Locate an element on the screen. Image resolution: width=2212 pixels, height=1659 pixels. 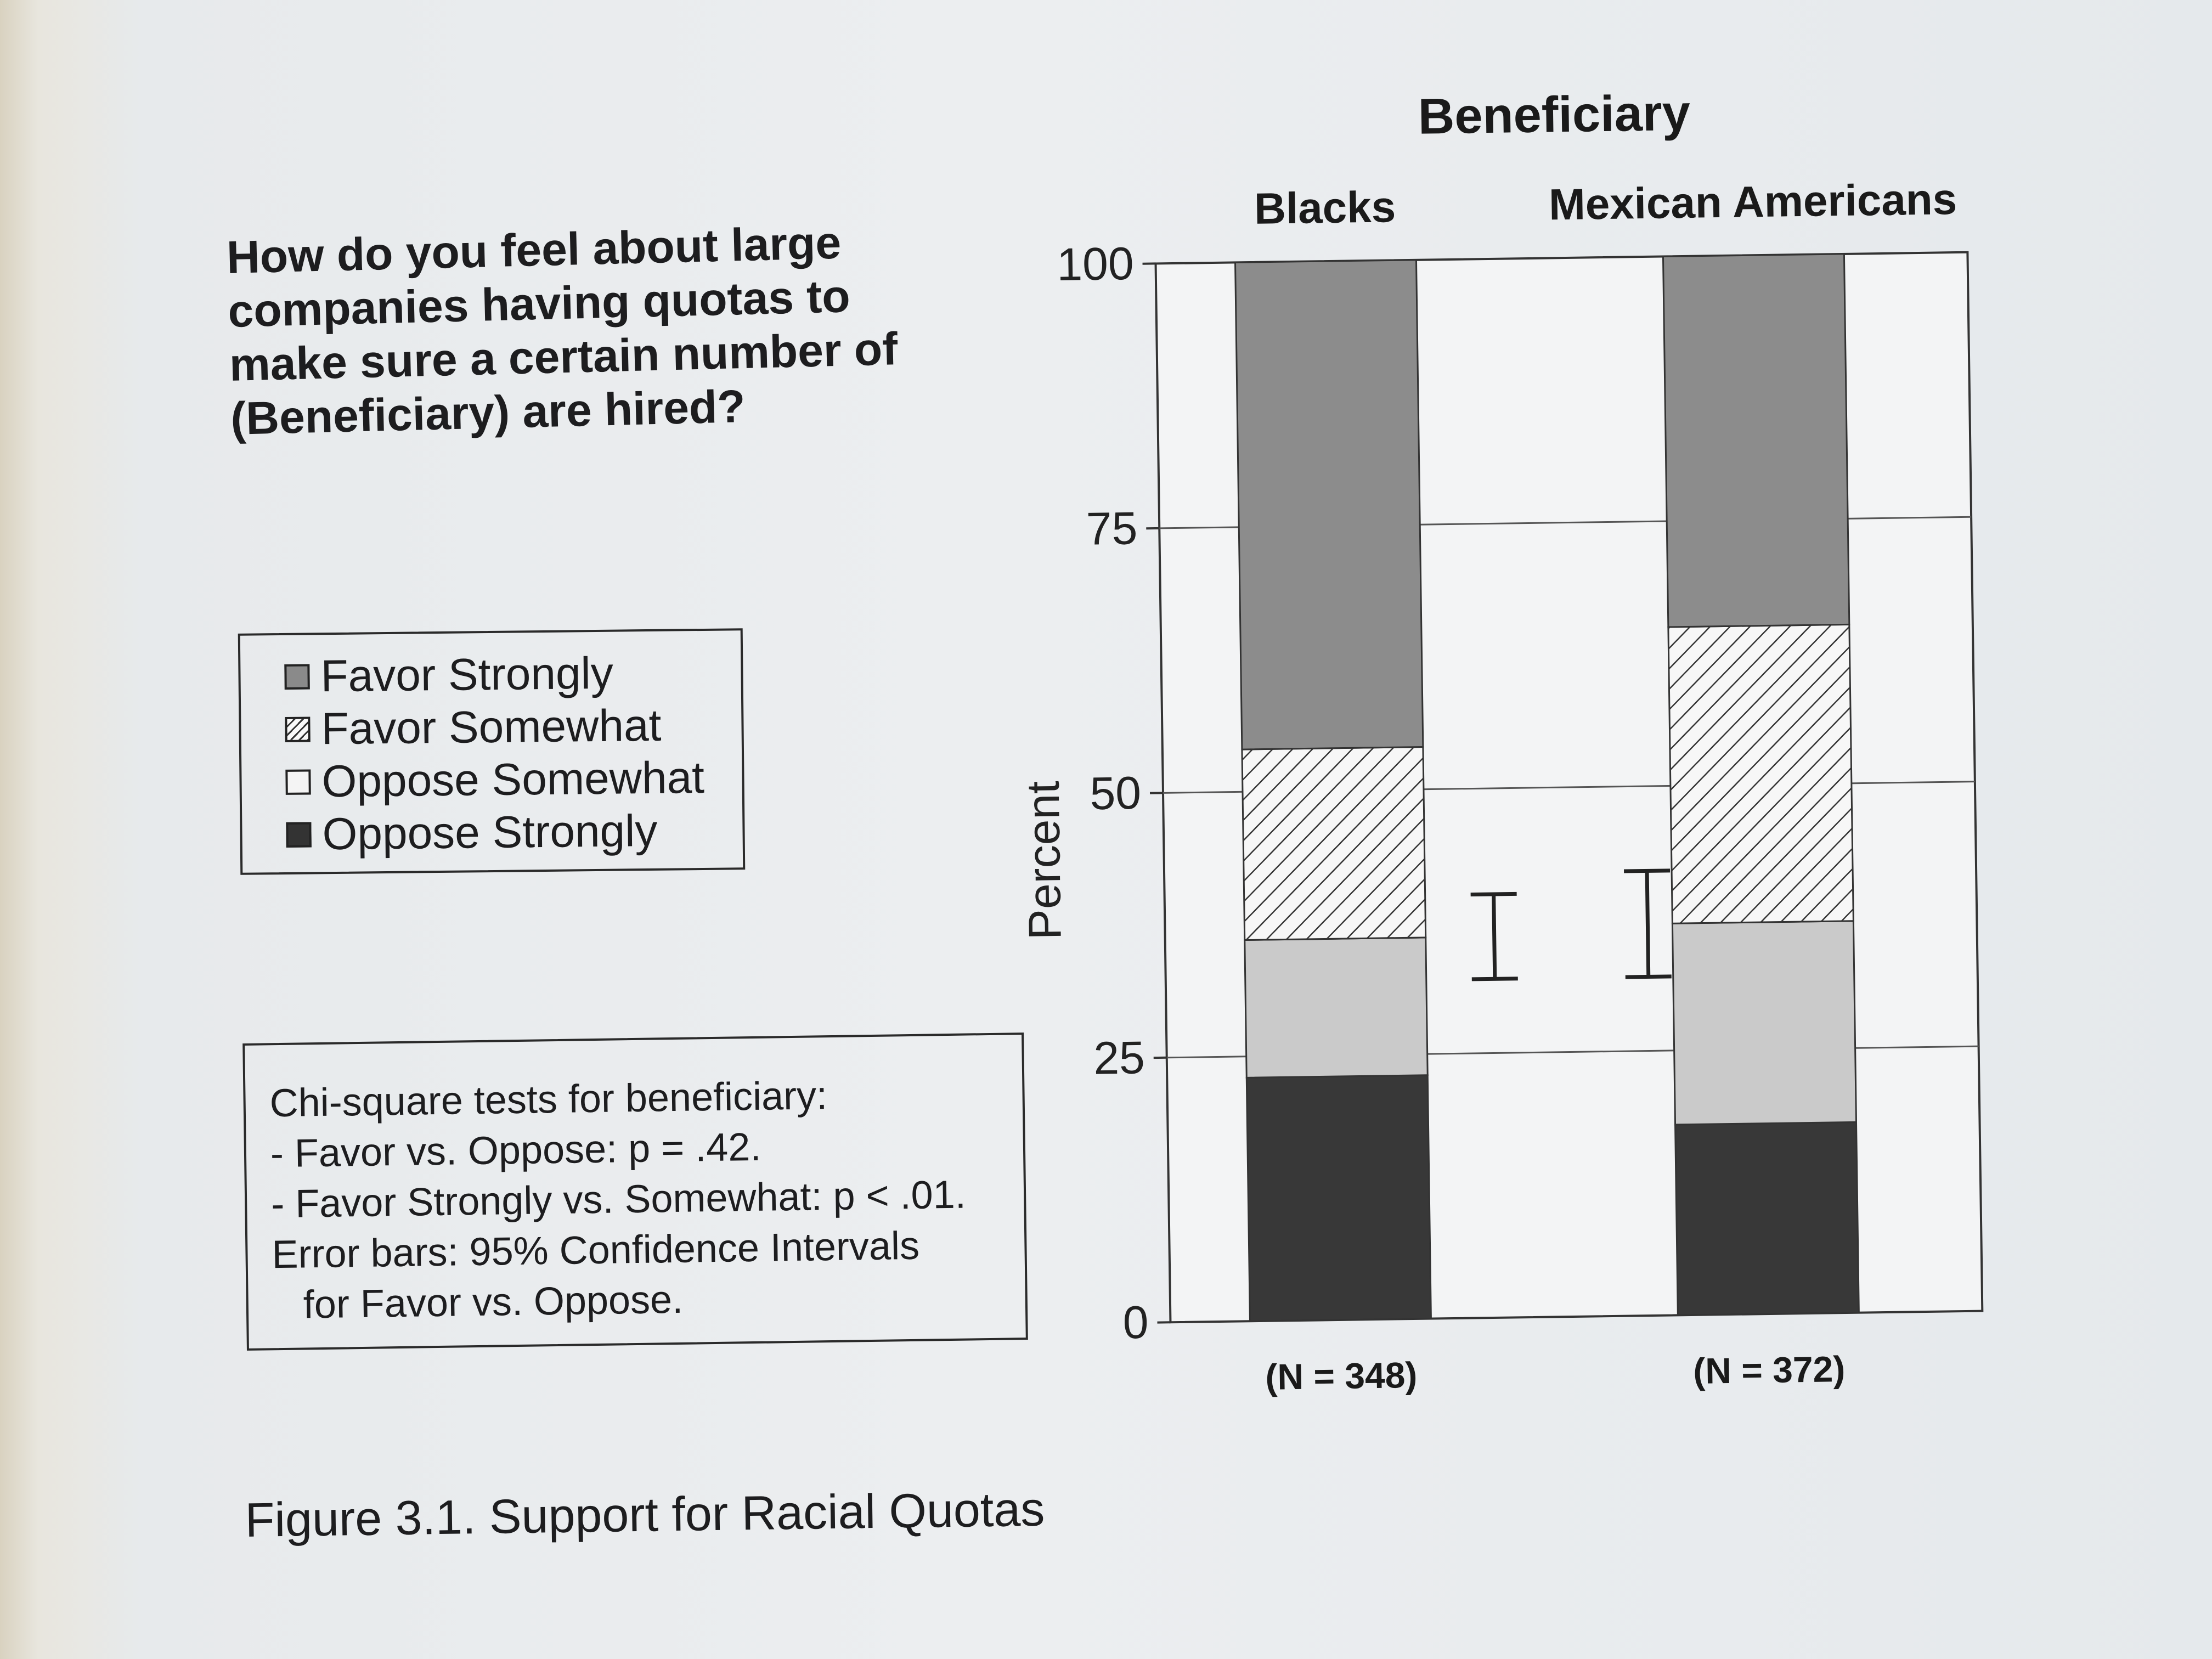
y-tick-label: 0 is located at coordinates (1135, 1322).